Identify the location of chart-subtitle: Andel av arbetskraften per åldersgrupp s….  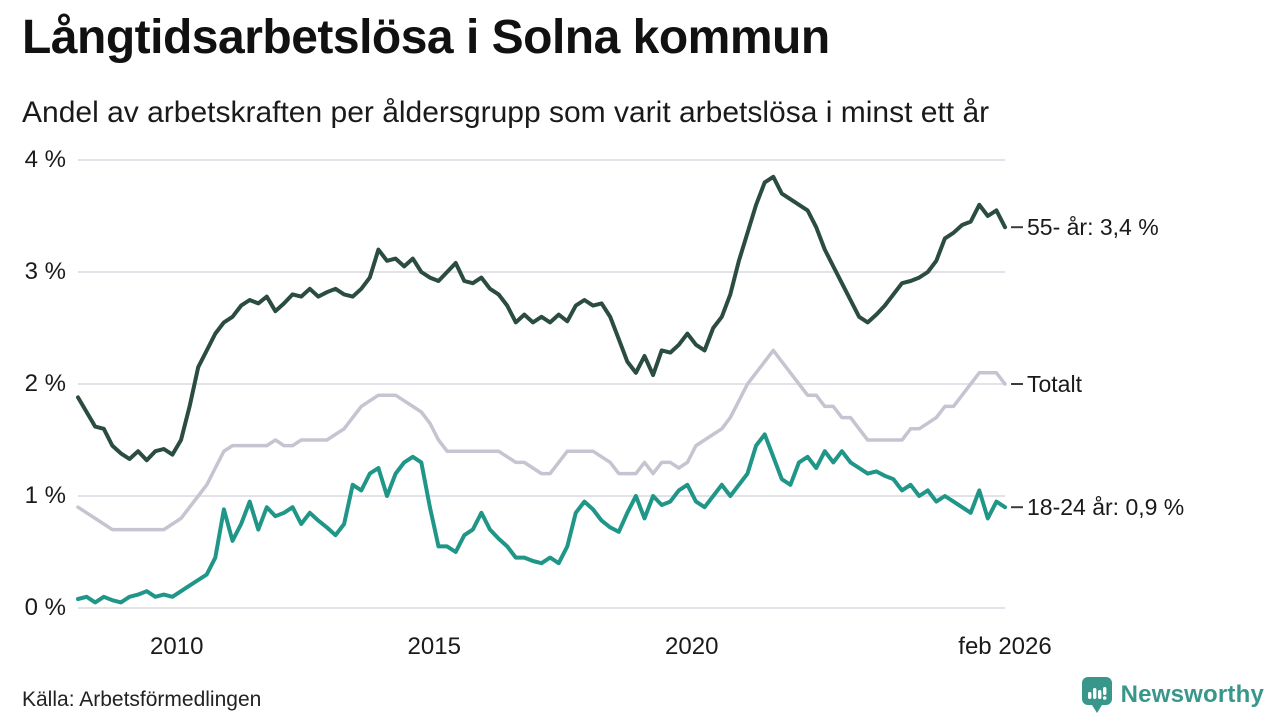
(506, 112).